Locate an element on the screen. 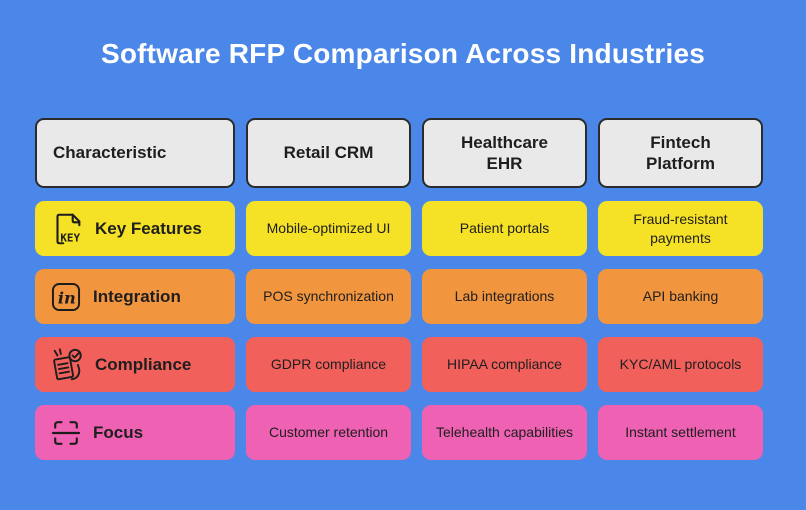 This screenshot has width=806, height=510. row-label-compliance: Compliance is located at coordinates (135, 364).